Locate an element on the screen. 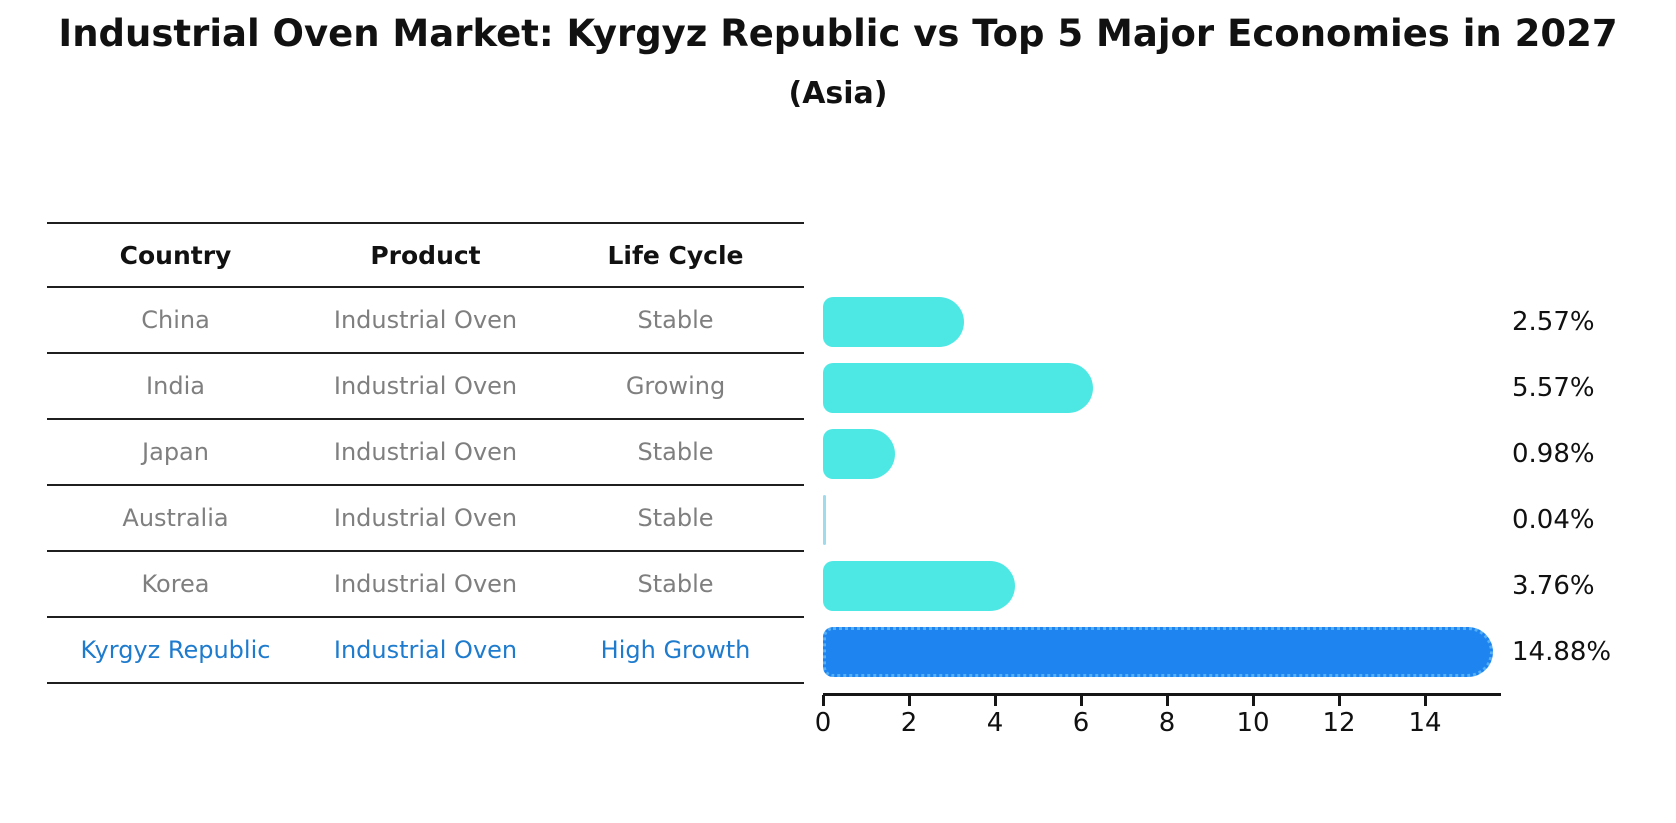 The width and height of the screenshot is (1676, 823). cell-country: India is located at coordinates (175, 386).